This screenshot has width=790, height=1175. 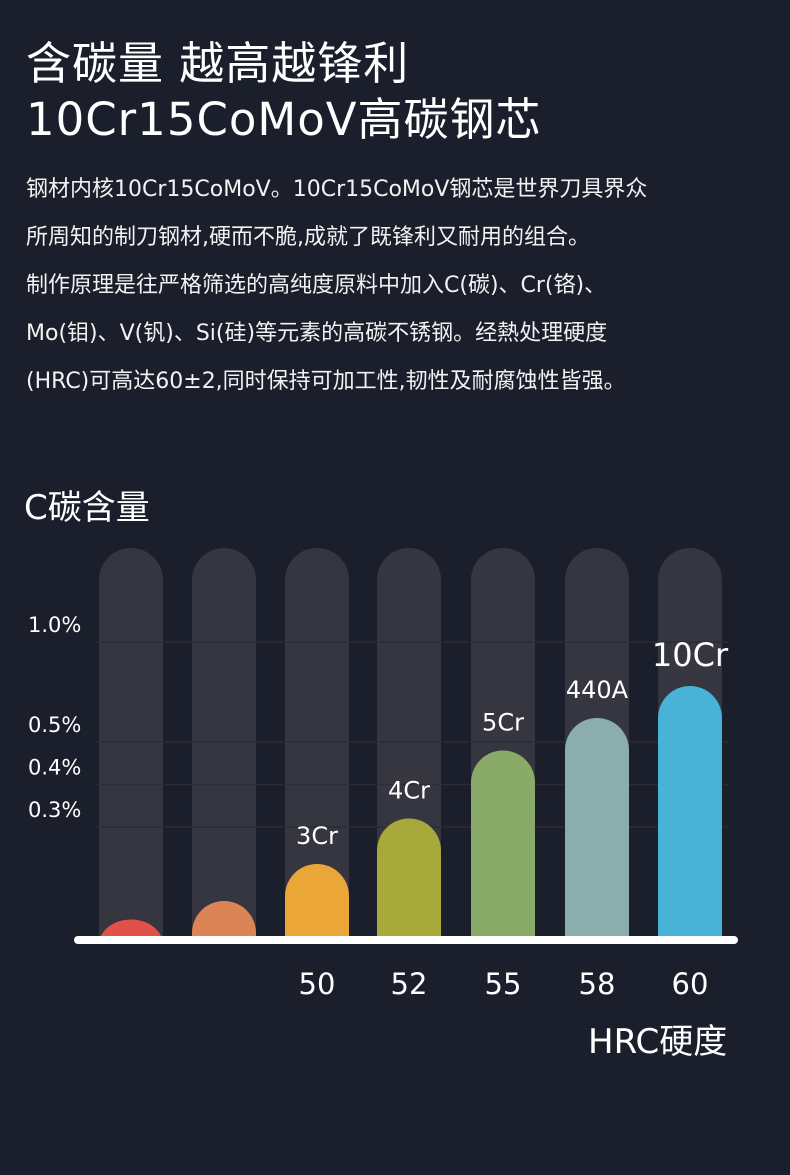 I want to click on intro-line-1: 钢材内核10Cr15CoMoV。10Cr15CoMoV钢芯是世界刀具界众, so click(x=337, y=189).